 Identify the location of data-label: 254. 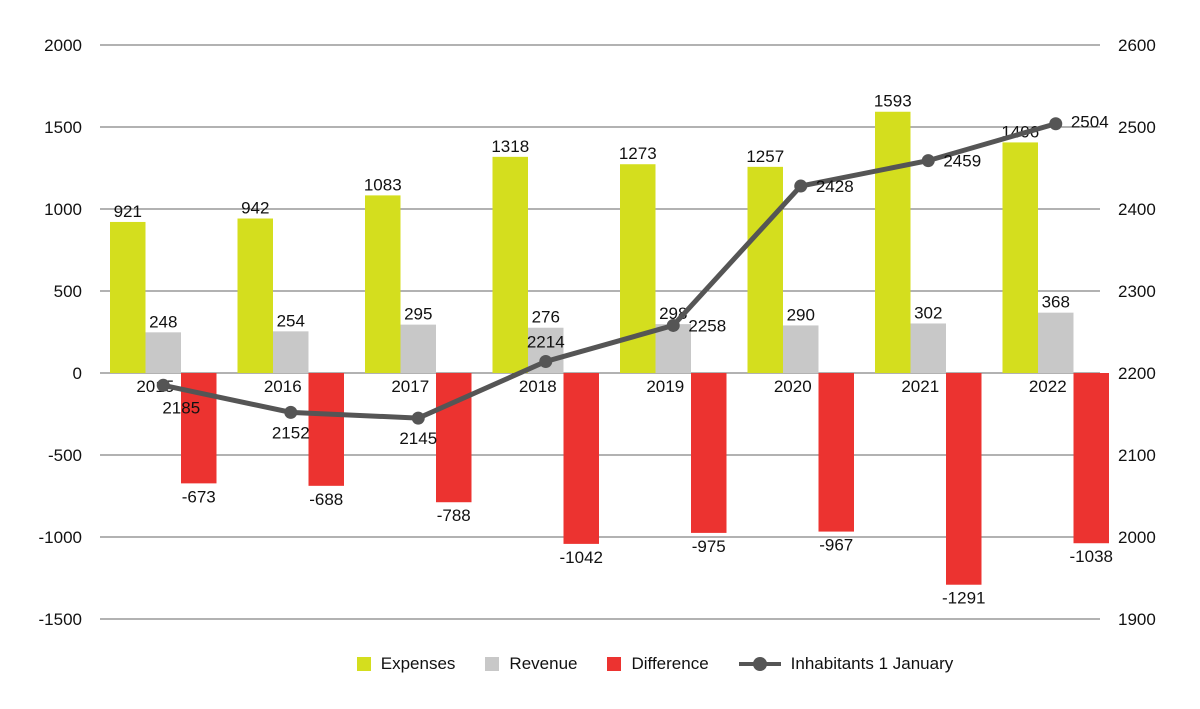
(291, 320).